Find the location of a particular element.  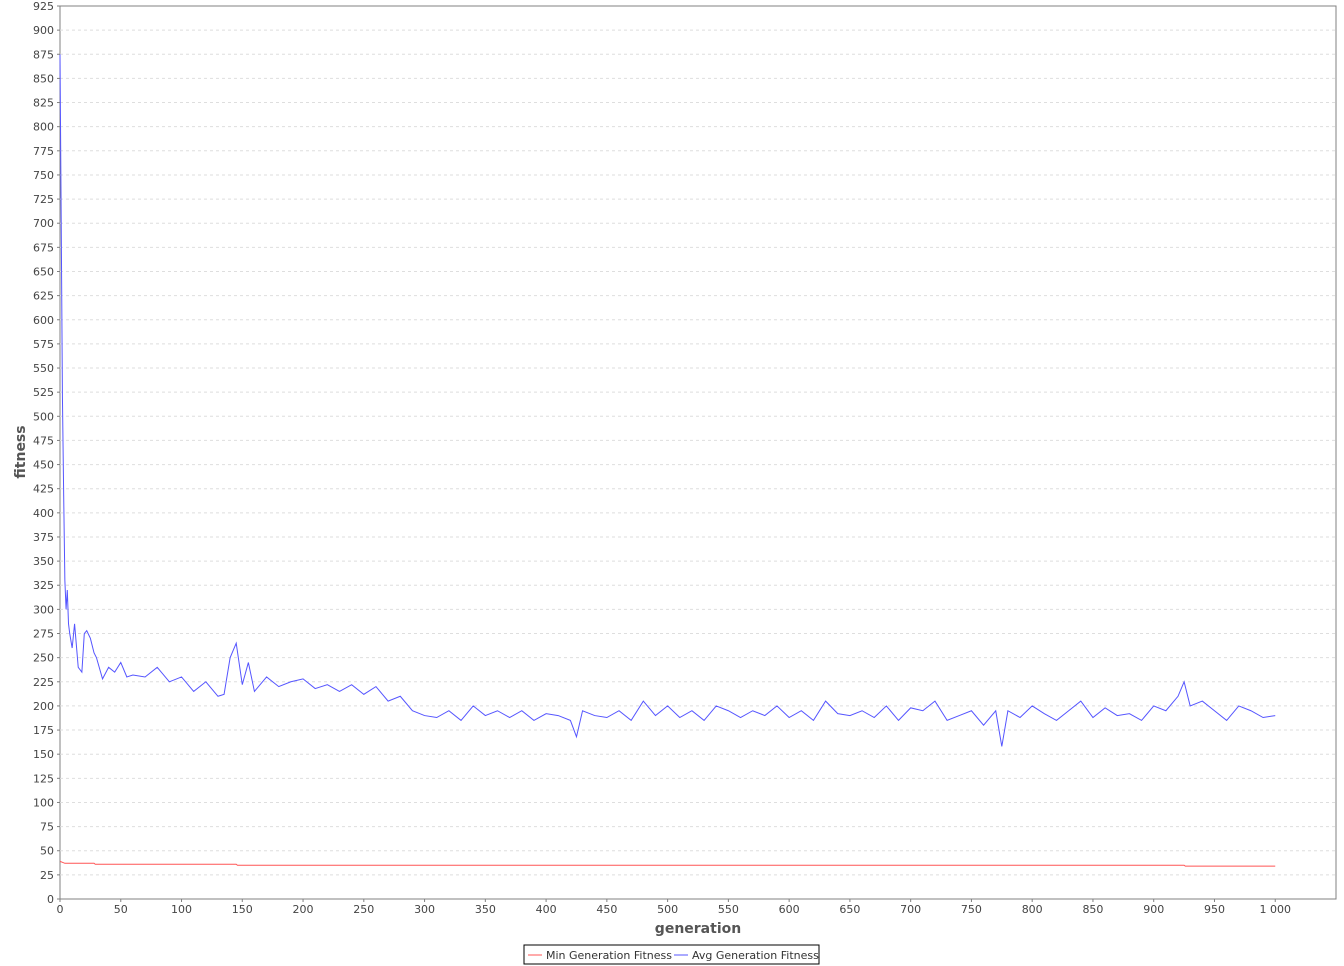

y-tick-label: 175 is located at coordinates (43, 730).